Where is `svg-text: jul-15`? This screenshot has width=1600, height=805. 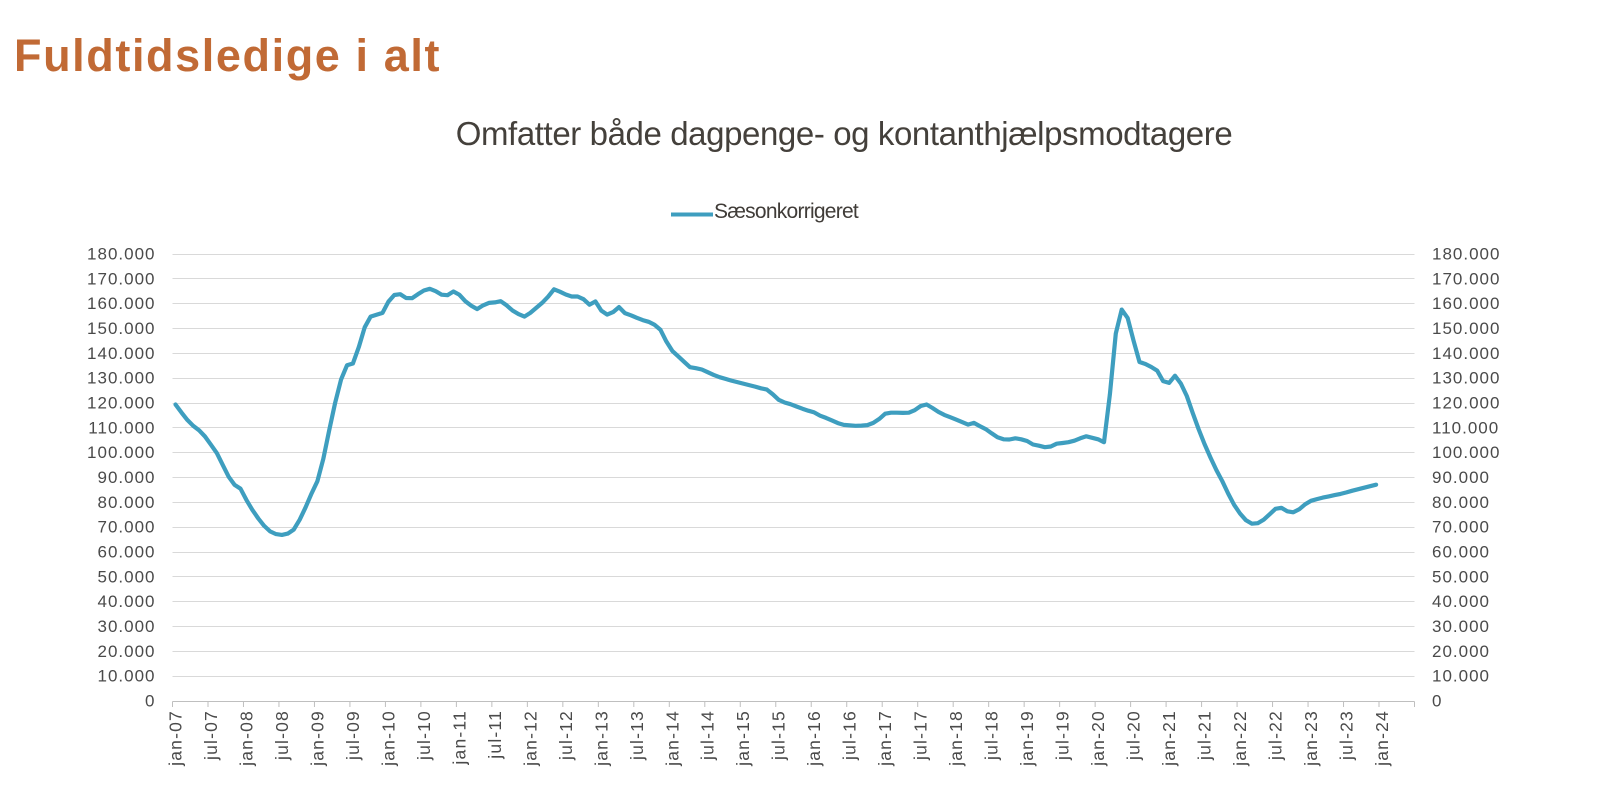 svg-text: jul-15 is located at coordinates (779, 735).